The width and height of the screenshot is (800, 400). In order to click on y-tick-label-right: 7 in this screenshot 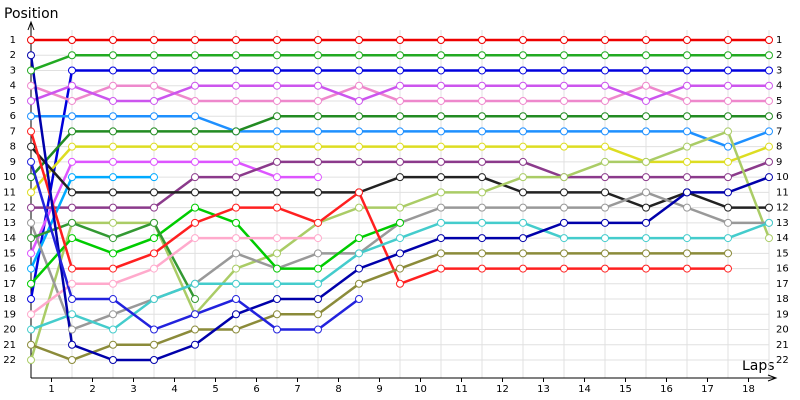, I will do `click(779, 131)`.